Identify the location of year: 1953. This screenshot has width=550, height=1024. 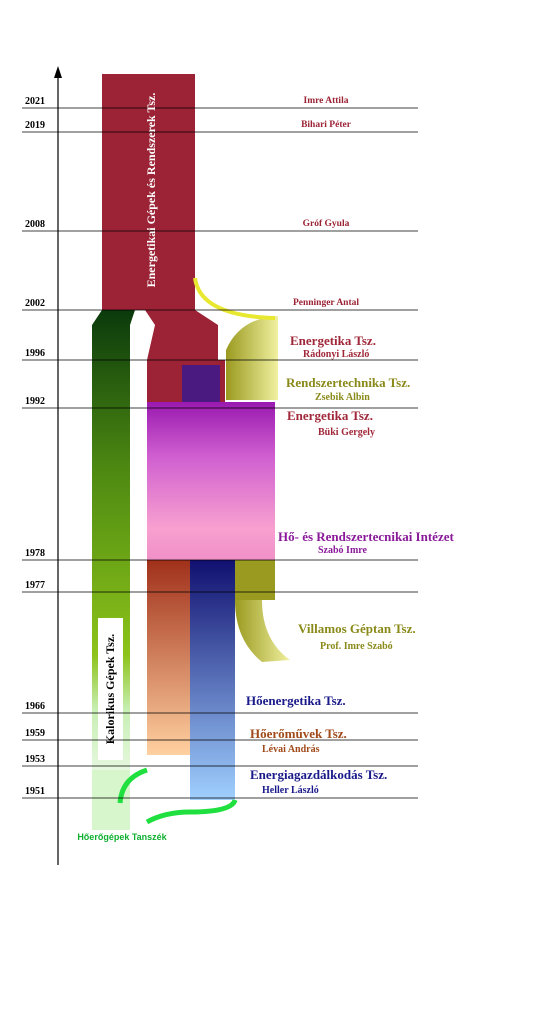
(35, 759).